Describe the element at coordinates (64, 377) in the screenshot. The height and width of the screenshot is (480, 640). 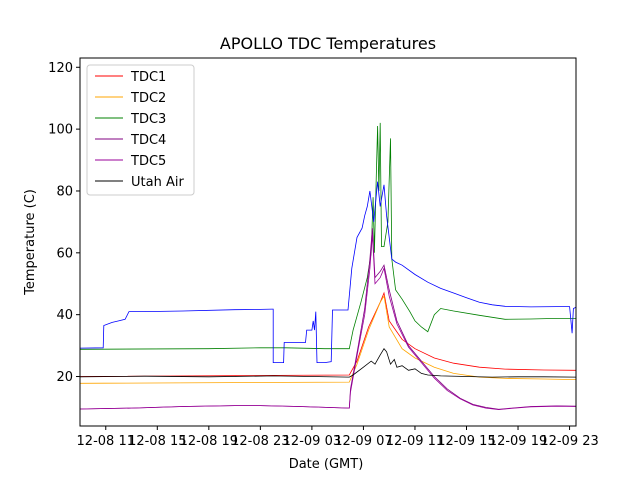
I see `y-tick-label: 20` at that location.